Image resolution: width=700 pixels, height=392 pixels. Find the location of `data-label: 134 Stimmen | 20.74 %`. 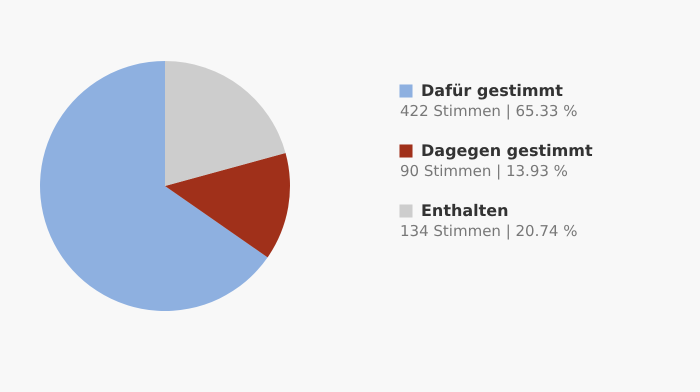

data-label: 134 Stimmen | 20.74 % is located at coordinates (489, 231).